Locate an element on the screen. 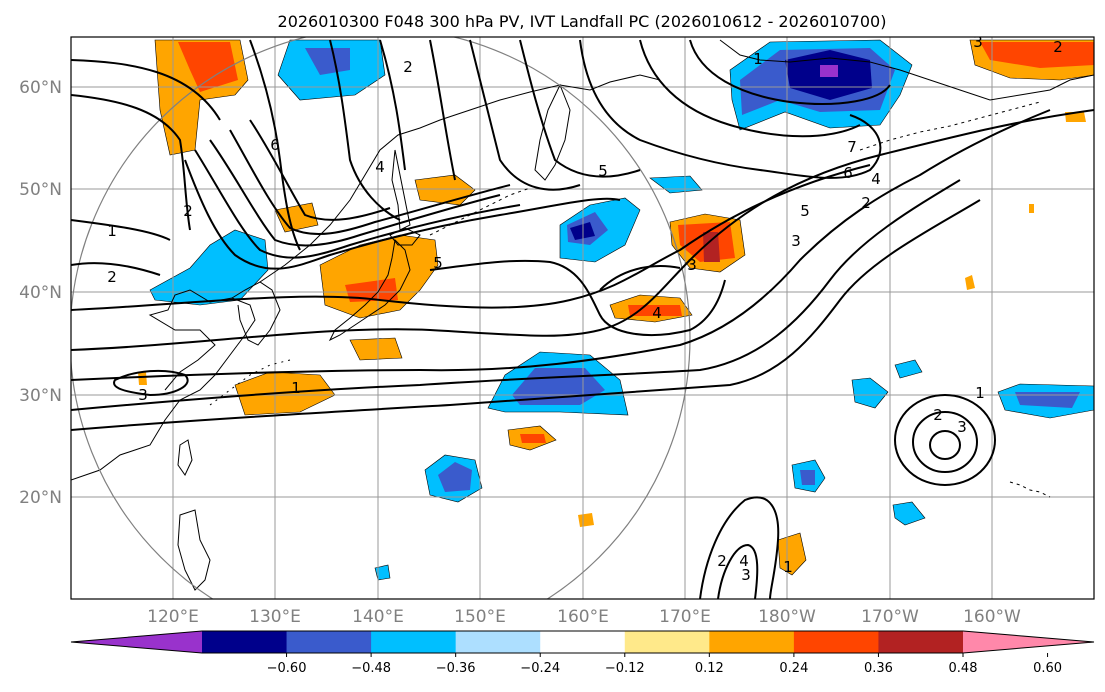 The image size is (1105, 692). colorbar-tick-label: 0.36 is located at coordinates (878, 668).